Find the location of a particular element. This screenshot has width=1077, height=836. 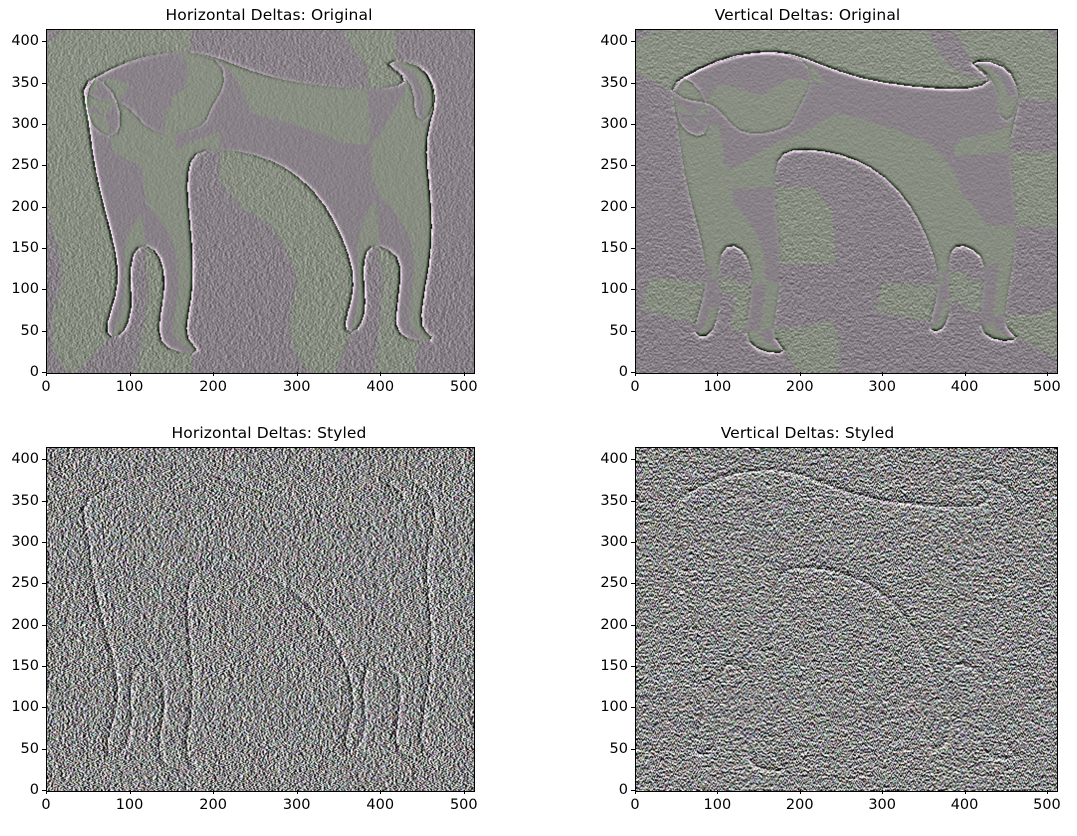

subplot-title: Horizontal Deltas: Styled is located at coordinates (269, 433).